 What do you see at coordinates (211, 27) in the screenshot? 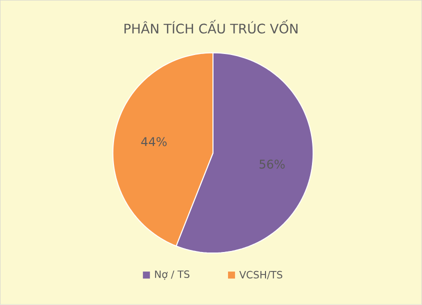
I see `chart-title: PHÂN TÍCH CẤU TRÚC VỐN` at bounding box center [211, 27].